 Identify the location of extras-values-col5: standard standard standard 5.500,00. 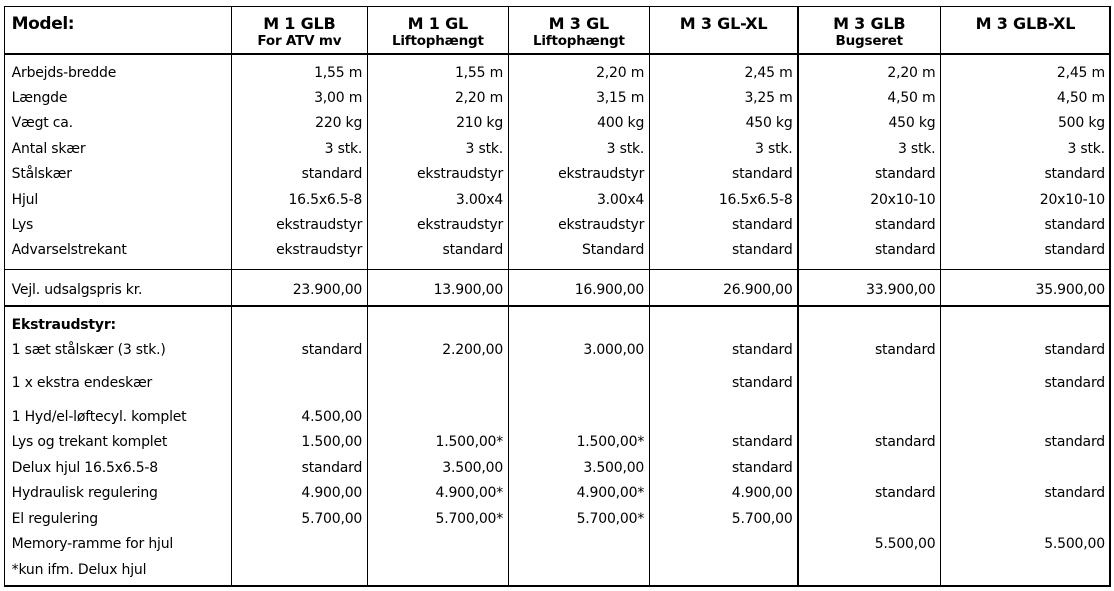
(869, 446).